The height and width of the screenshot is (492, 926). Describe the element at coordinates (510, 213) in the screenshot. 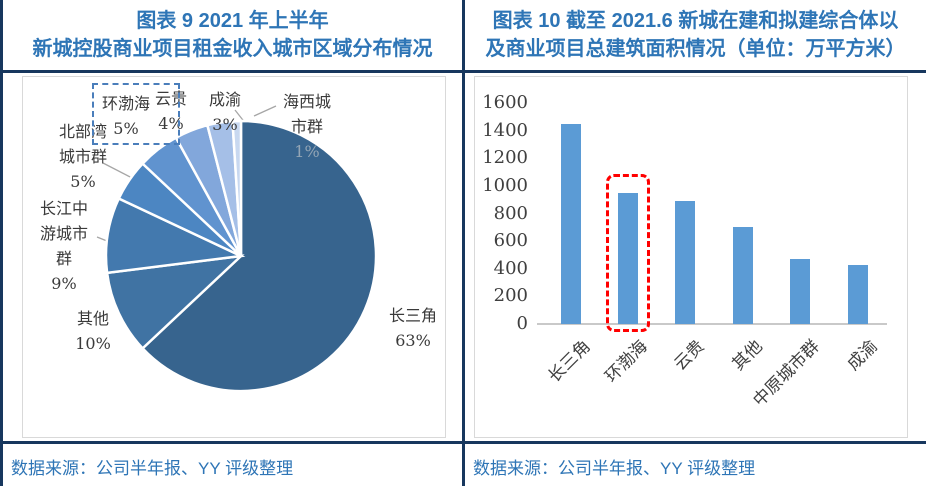

I see `y-tick-800: 800` at that location.